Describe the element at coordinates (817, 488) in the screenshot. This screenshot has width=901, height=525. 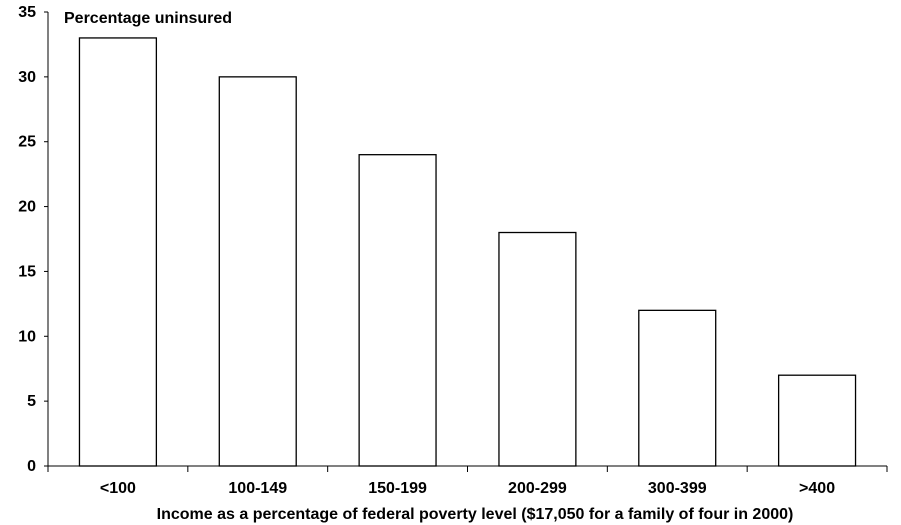
I see `x-tick-label: >400` at that location.